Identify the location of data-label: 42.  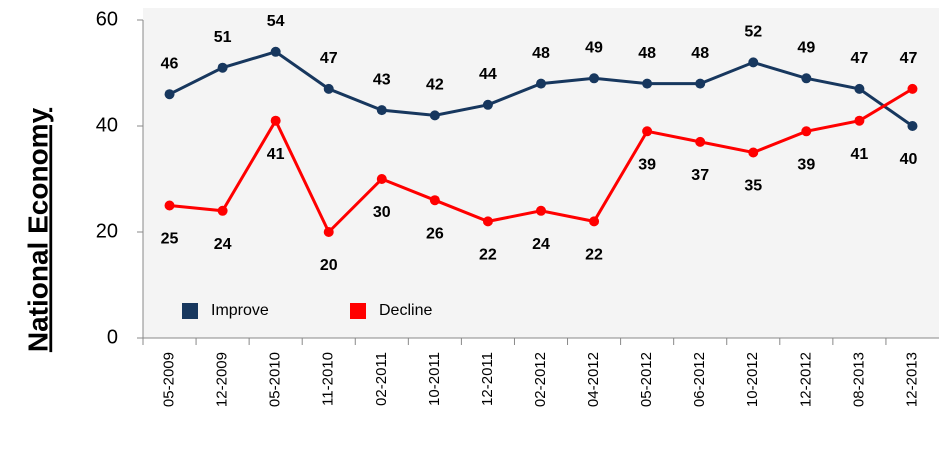
(435, 85).